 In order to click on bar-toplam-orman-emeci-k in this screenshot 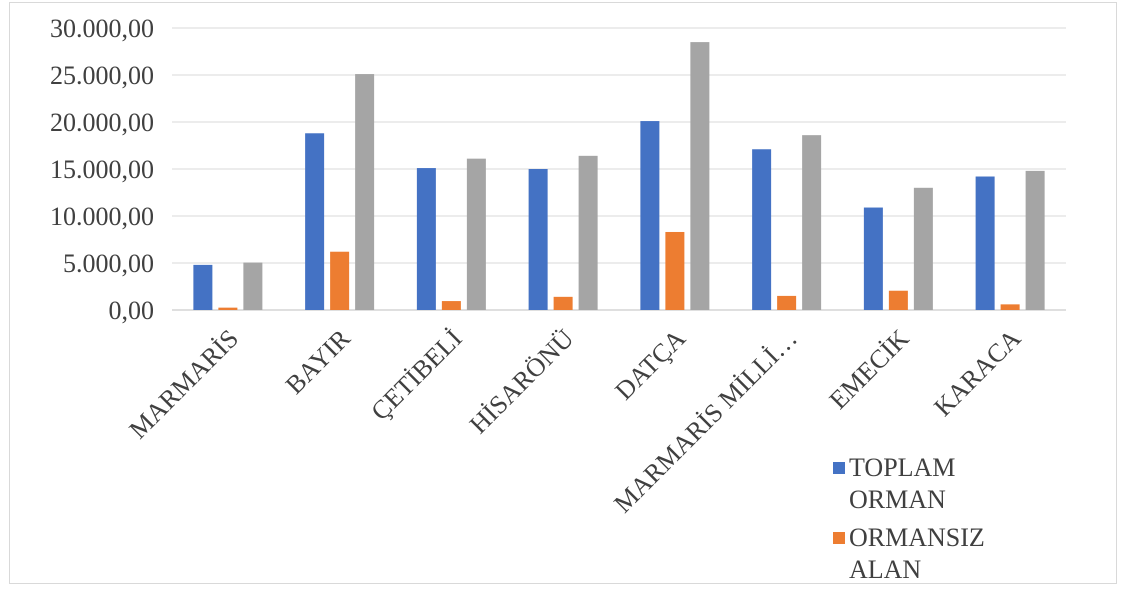, I will do `click(873, 258)`.